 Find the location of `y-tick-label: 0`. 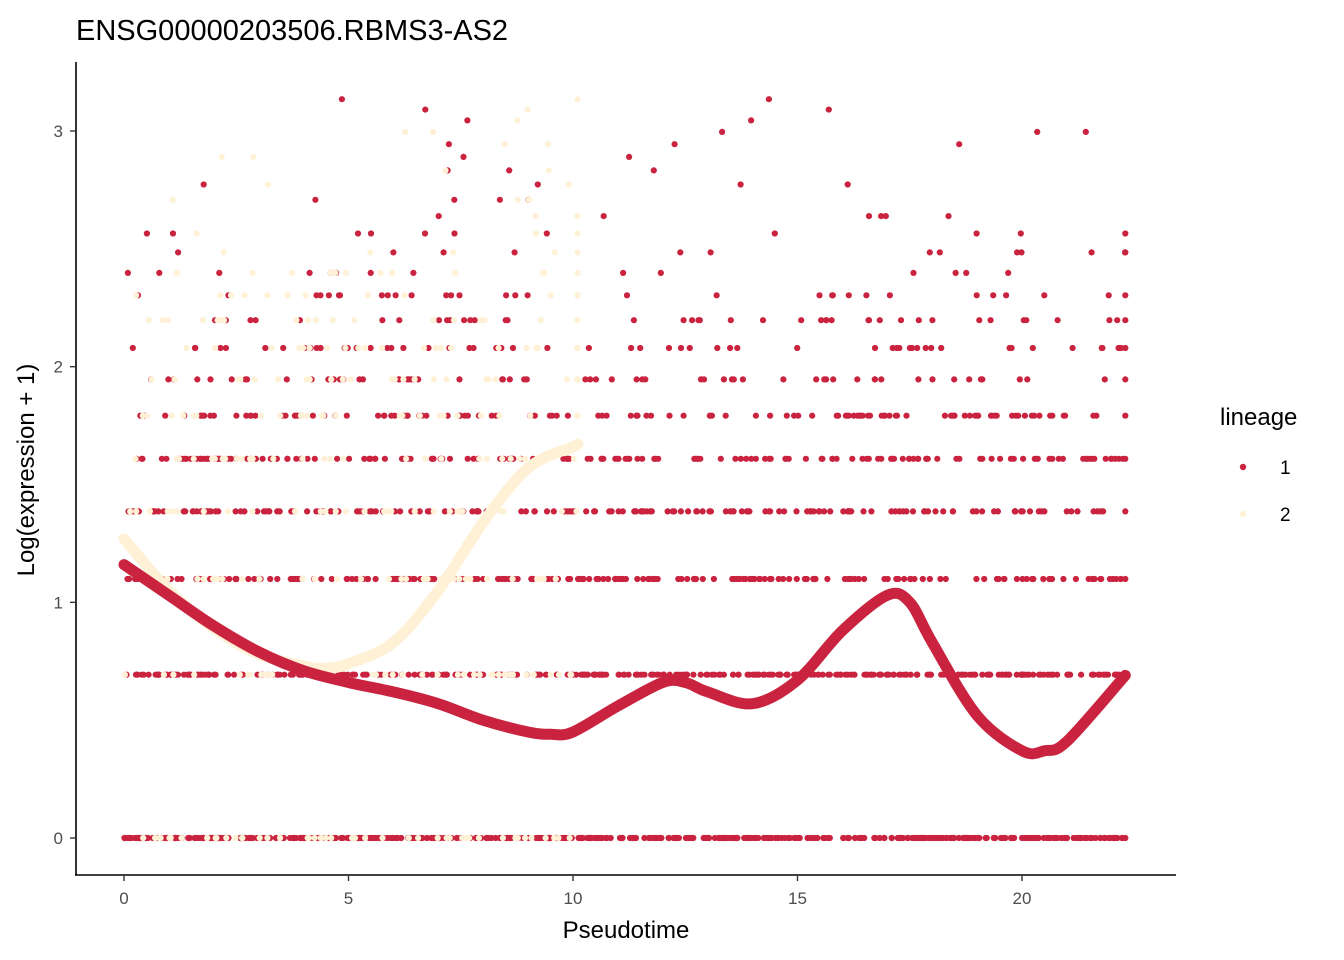

y-tick-label: 0 is located at coordinates (58, 838).